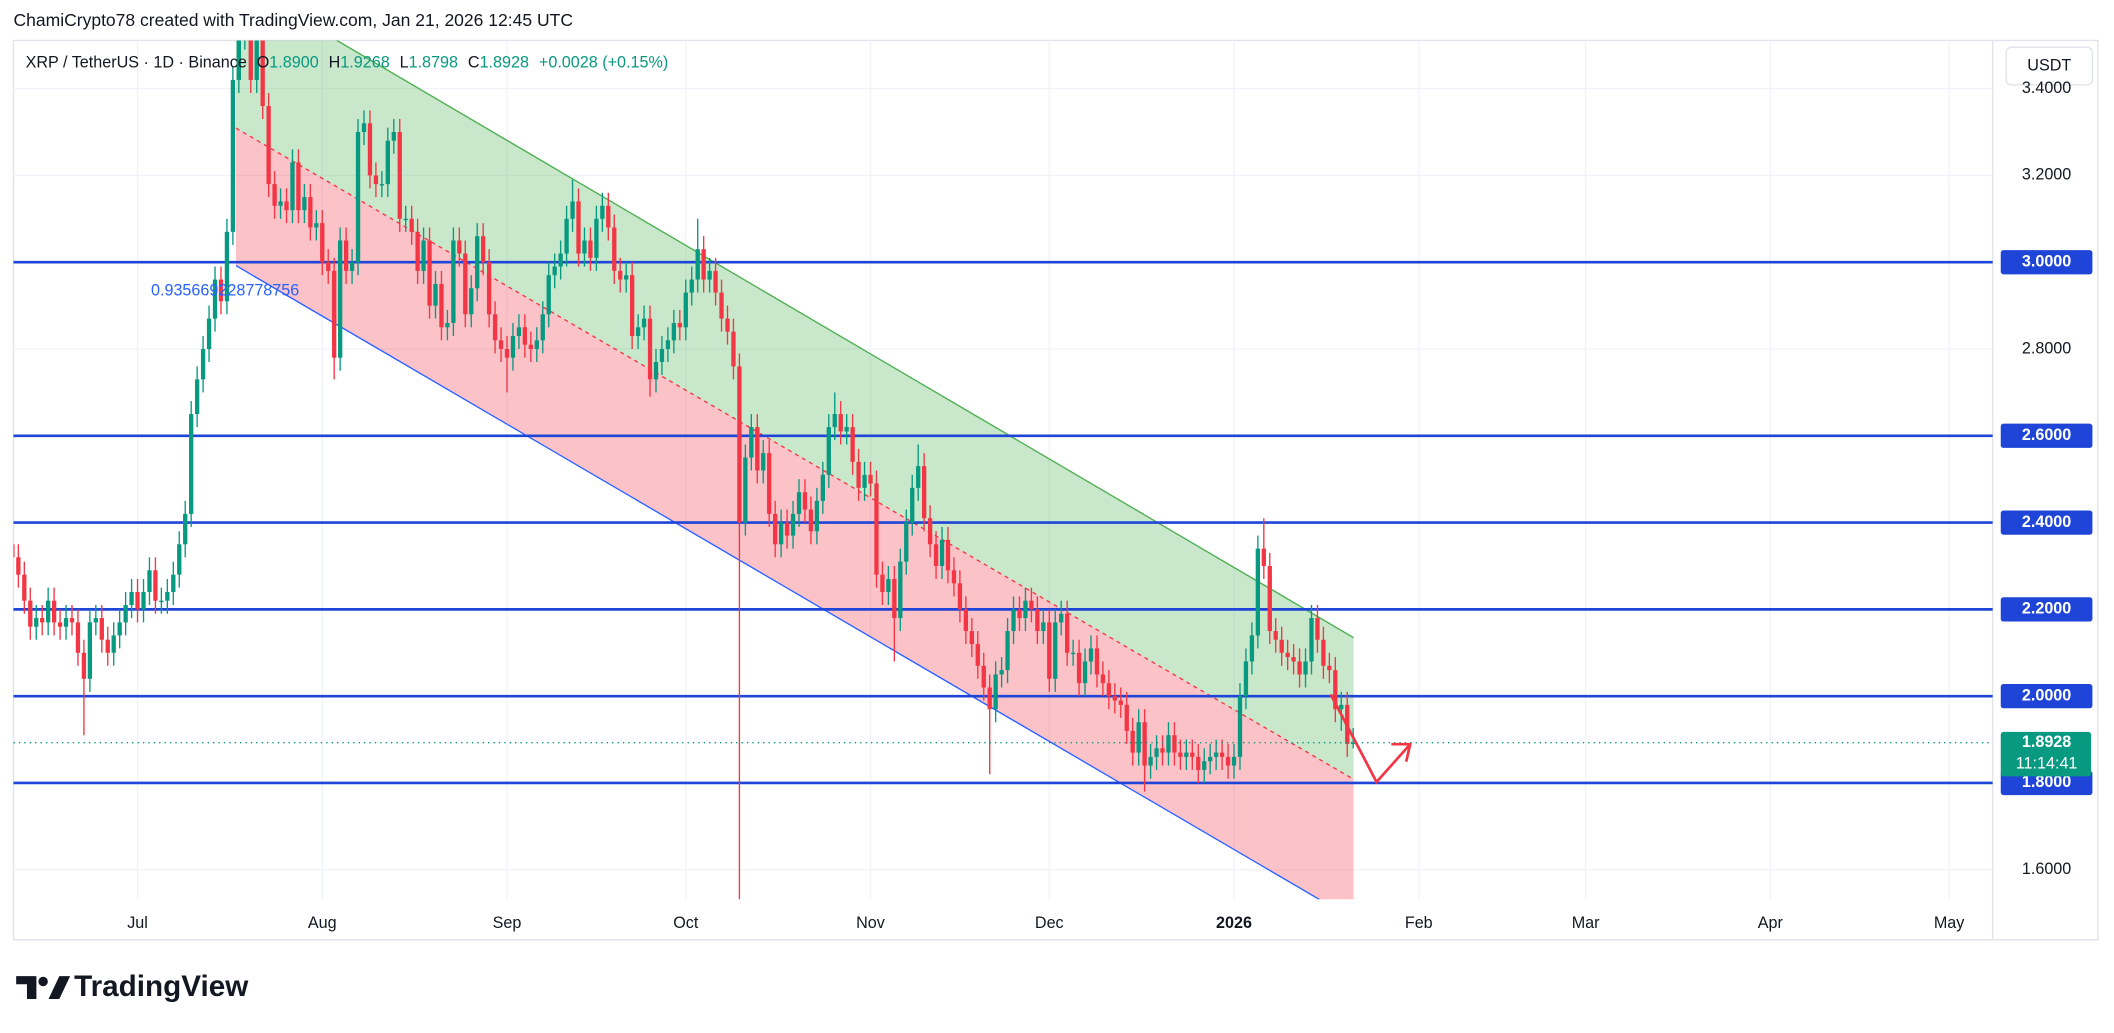  Describe the element at coordinates (1771, 923) in the screenshot. I see `x-tick-label: Apr` at that location.